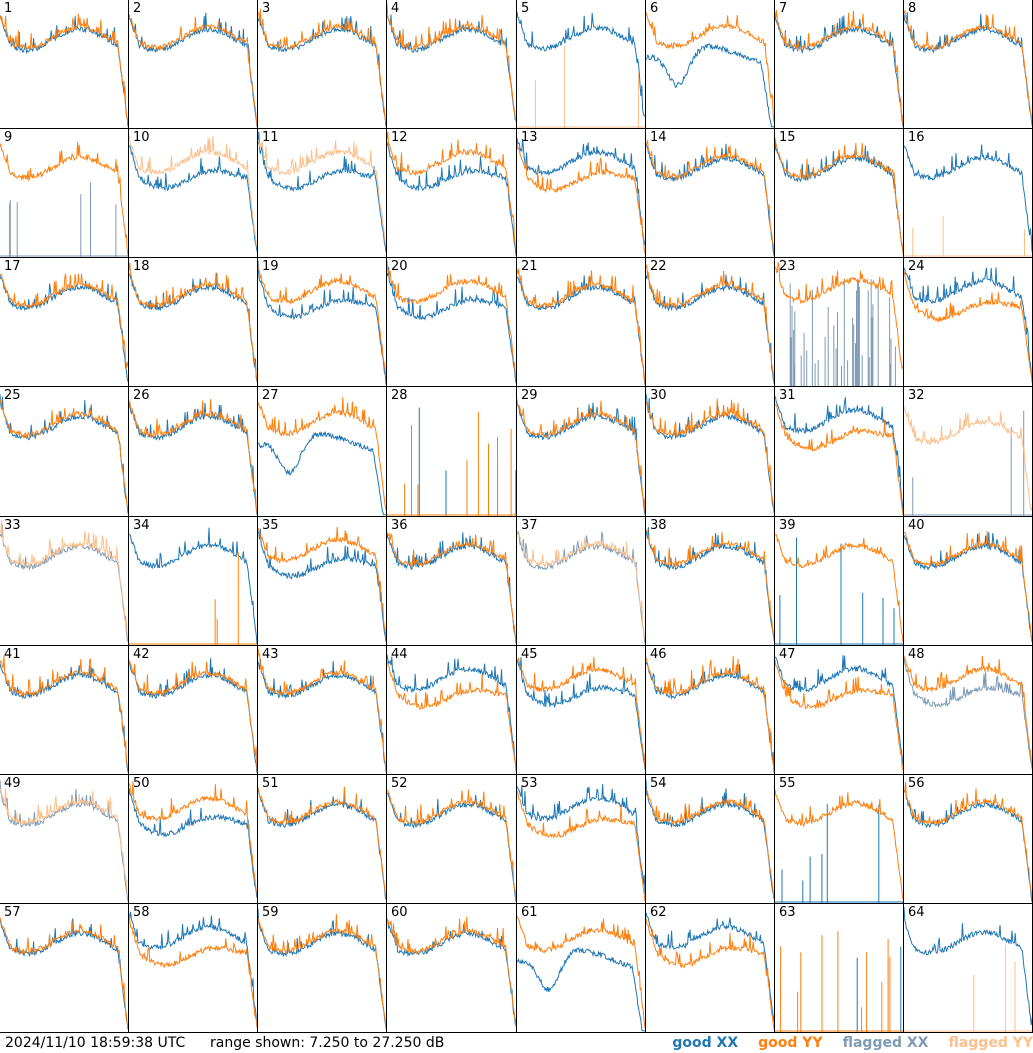 Image resolution: width=1033 pixels, height=1053 pixels. What do you see at coordinates (787, 525) in the screenshot?
I see `panel-label: 39` at bounding box center [787, 525].